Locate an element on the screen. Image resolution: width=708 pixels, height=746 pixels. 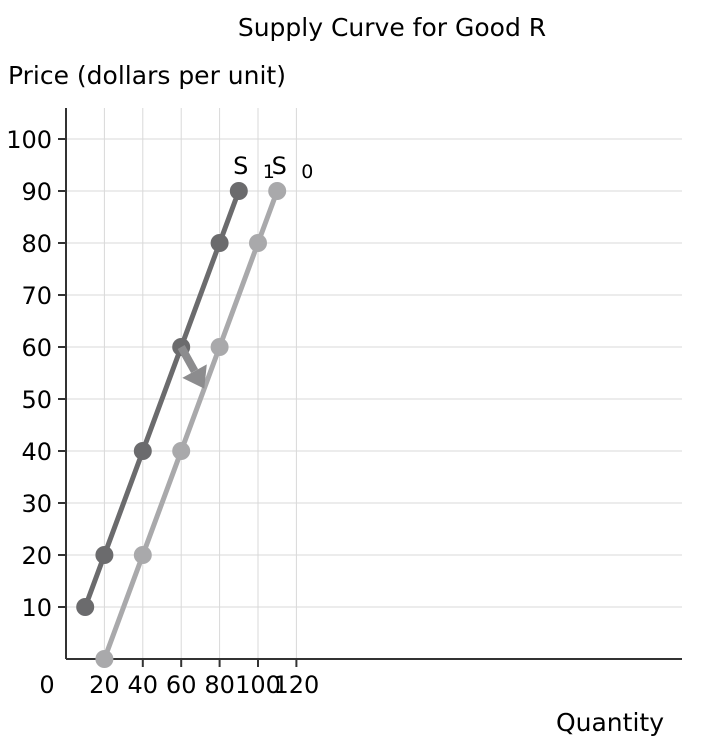
series-labels: S 1S 0 is located at coordinates (273, 167).